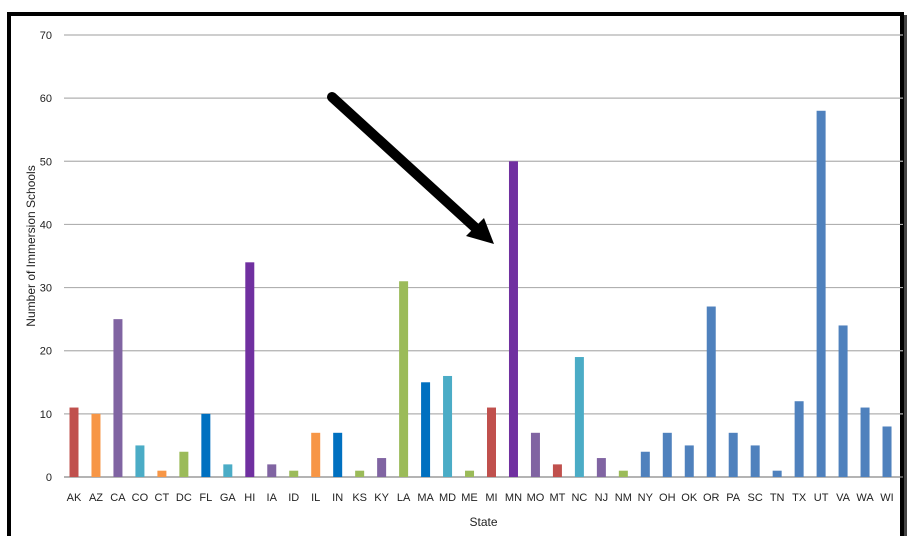 This screenshot has height=536, width=907. I want to click on bar-me, so click(470, 473).